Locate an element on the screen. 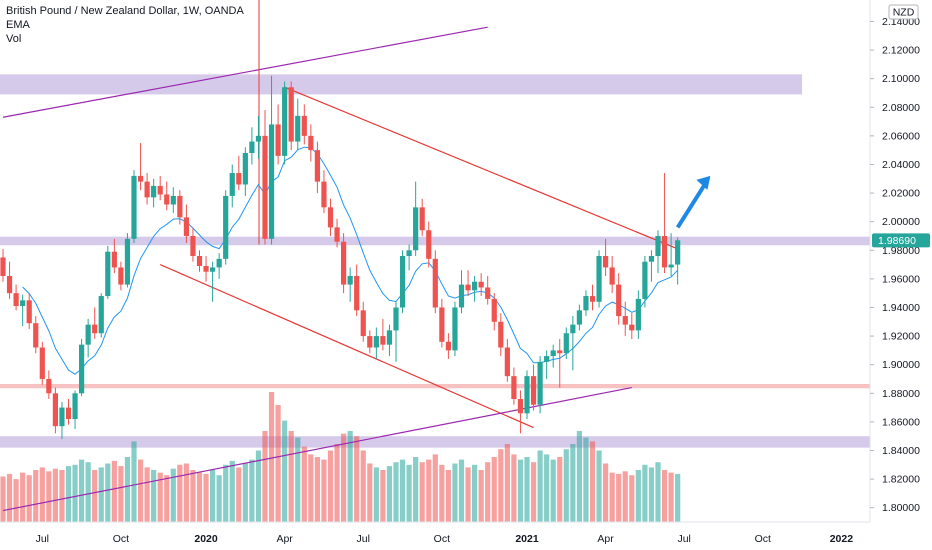 This screenshot has width=932, height=550. time-axis: Jul Oct 2020 Apr Jul Oct 2021 Apr Jul Oct 2022 is located at coordinates (466, 535).